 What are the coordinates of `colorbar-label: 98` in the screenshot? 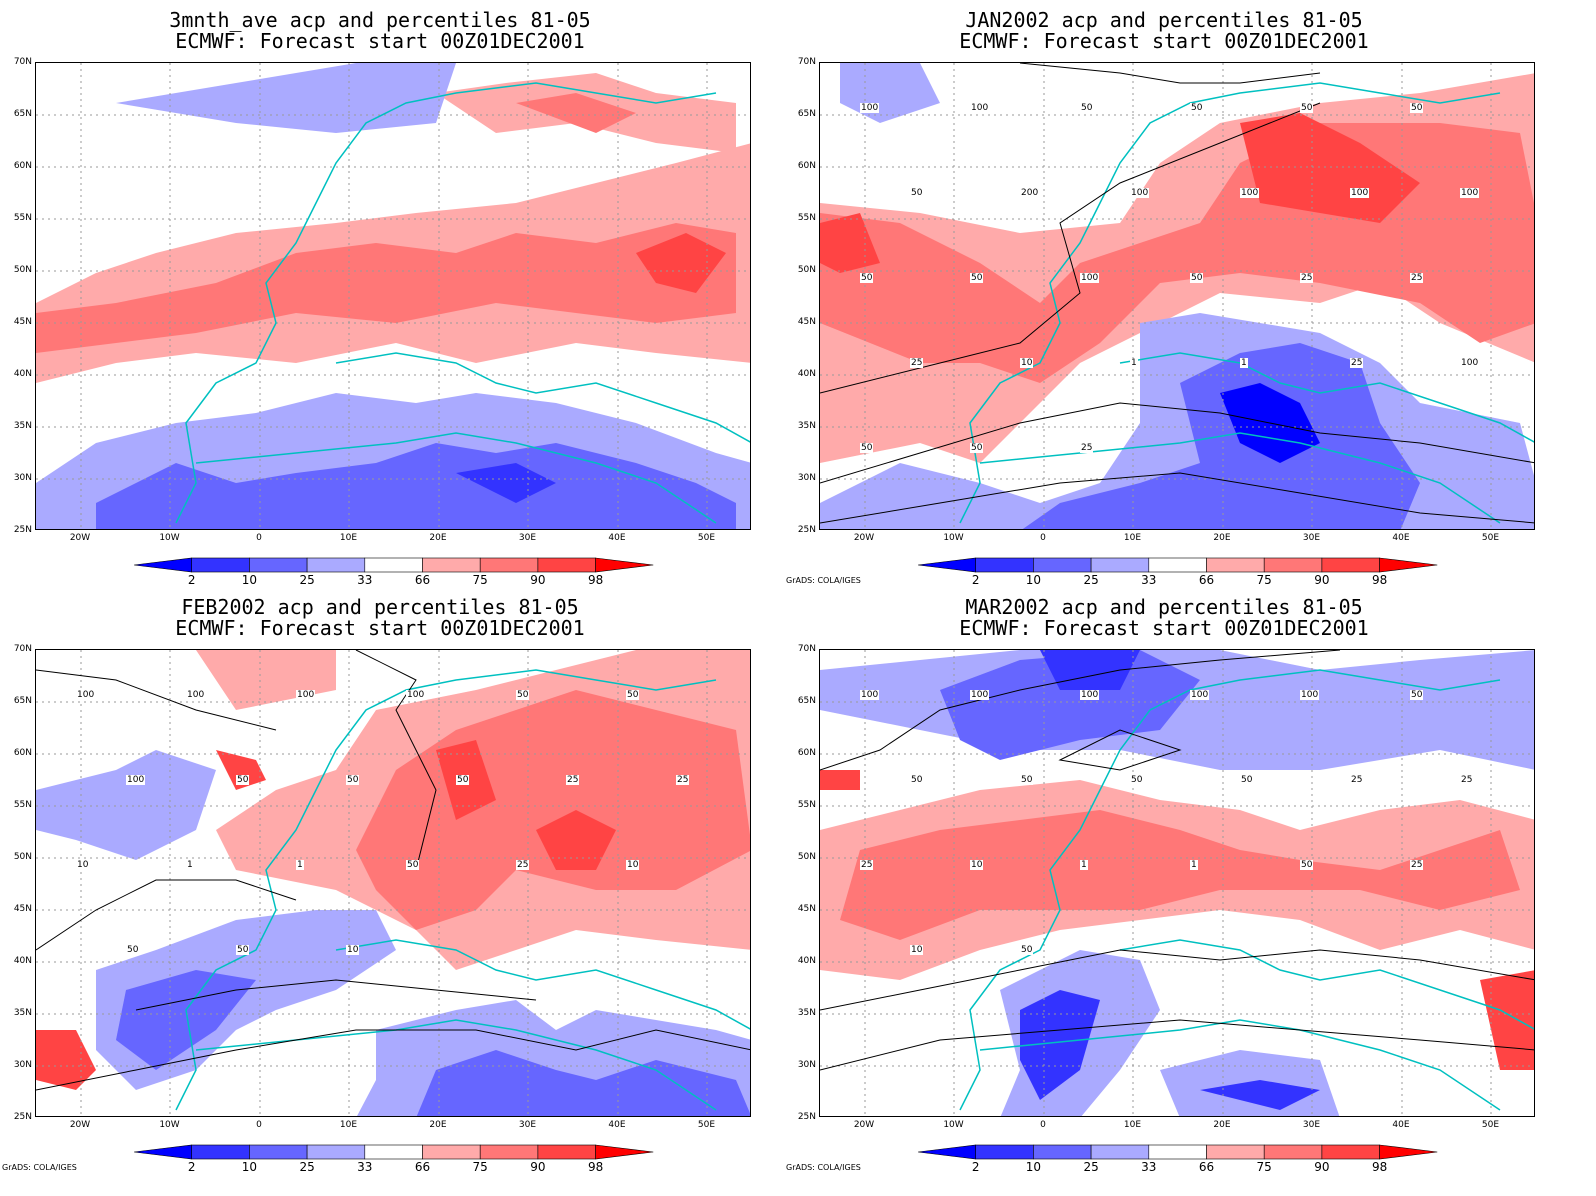 It's located at (595, 580).